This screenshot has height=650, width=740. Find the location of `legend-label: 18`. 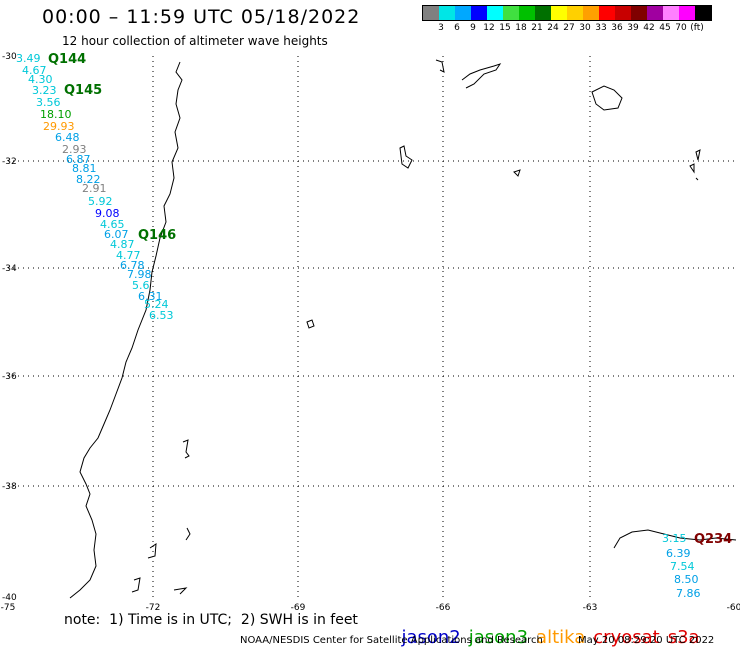

legend-label: 18 is located at coordinates (521, 28).